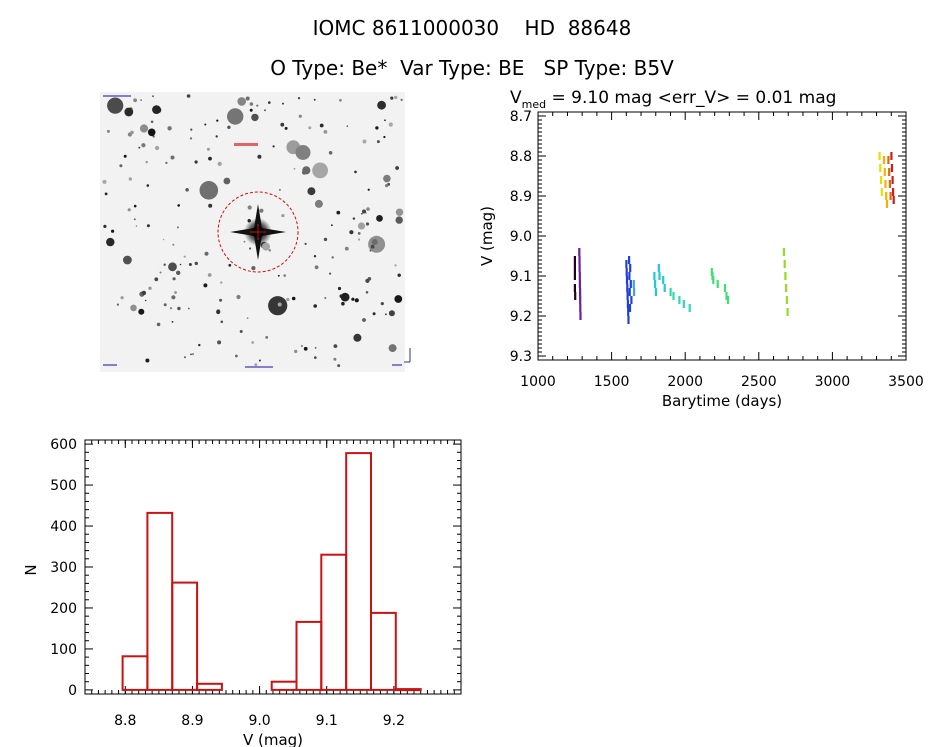  Describe the element at coordinates (472, 28) in the screenshot. I see `main-title: IOMC 8611000030 HD 88648` at that location.